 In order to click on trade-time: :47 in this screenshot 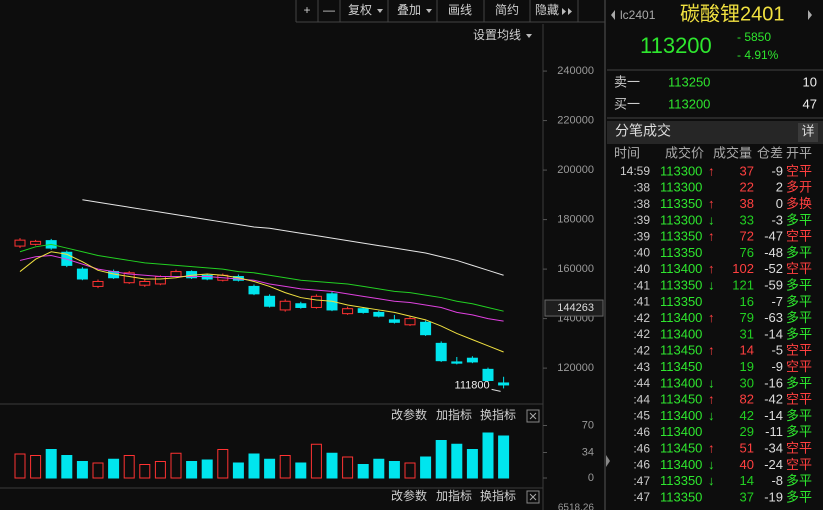, I will do `click(641, 481)`.